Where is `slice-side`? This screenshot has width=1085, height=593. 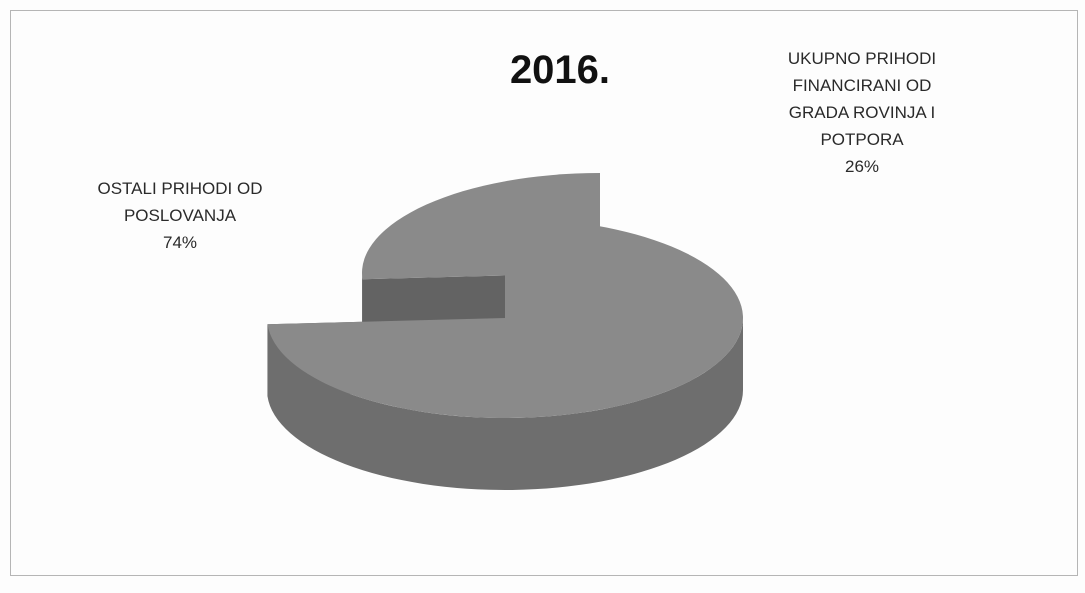
slice-side is located at coordinates (505, 404).